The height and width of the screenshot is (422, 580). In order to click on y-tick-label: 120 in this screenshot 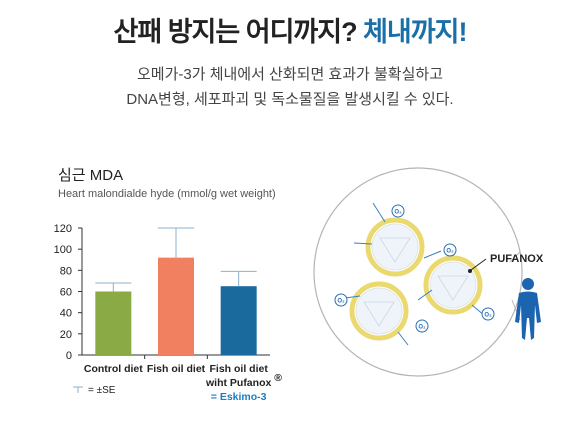, I will do `click(63, 229)`.